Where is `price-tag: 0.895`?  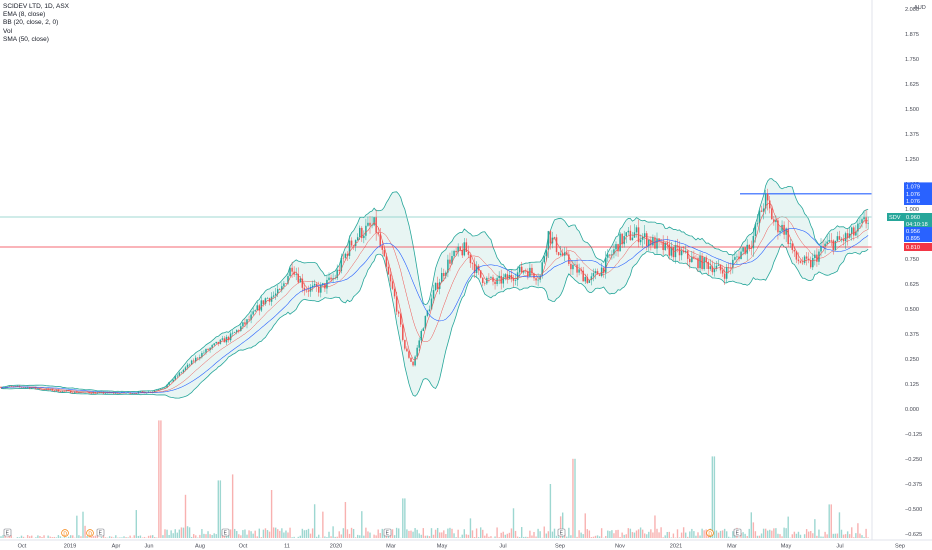 price-tag: 0.895 is located at coordinates (918, 238).